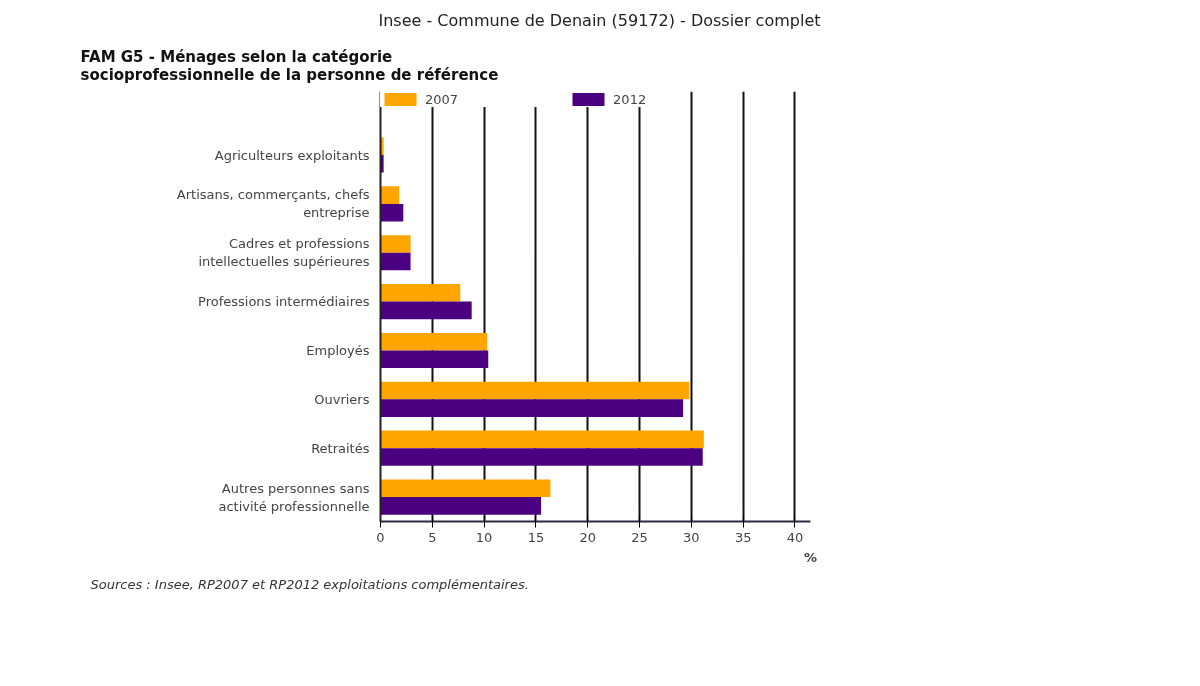  Describe the element at coordinates (587, 537) in the screenshot. I see `x-tick-label: 20` at that location.